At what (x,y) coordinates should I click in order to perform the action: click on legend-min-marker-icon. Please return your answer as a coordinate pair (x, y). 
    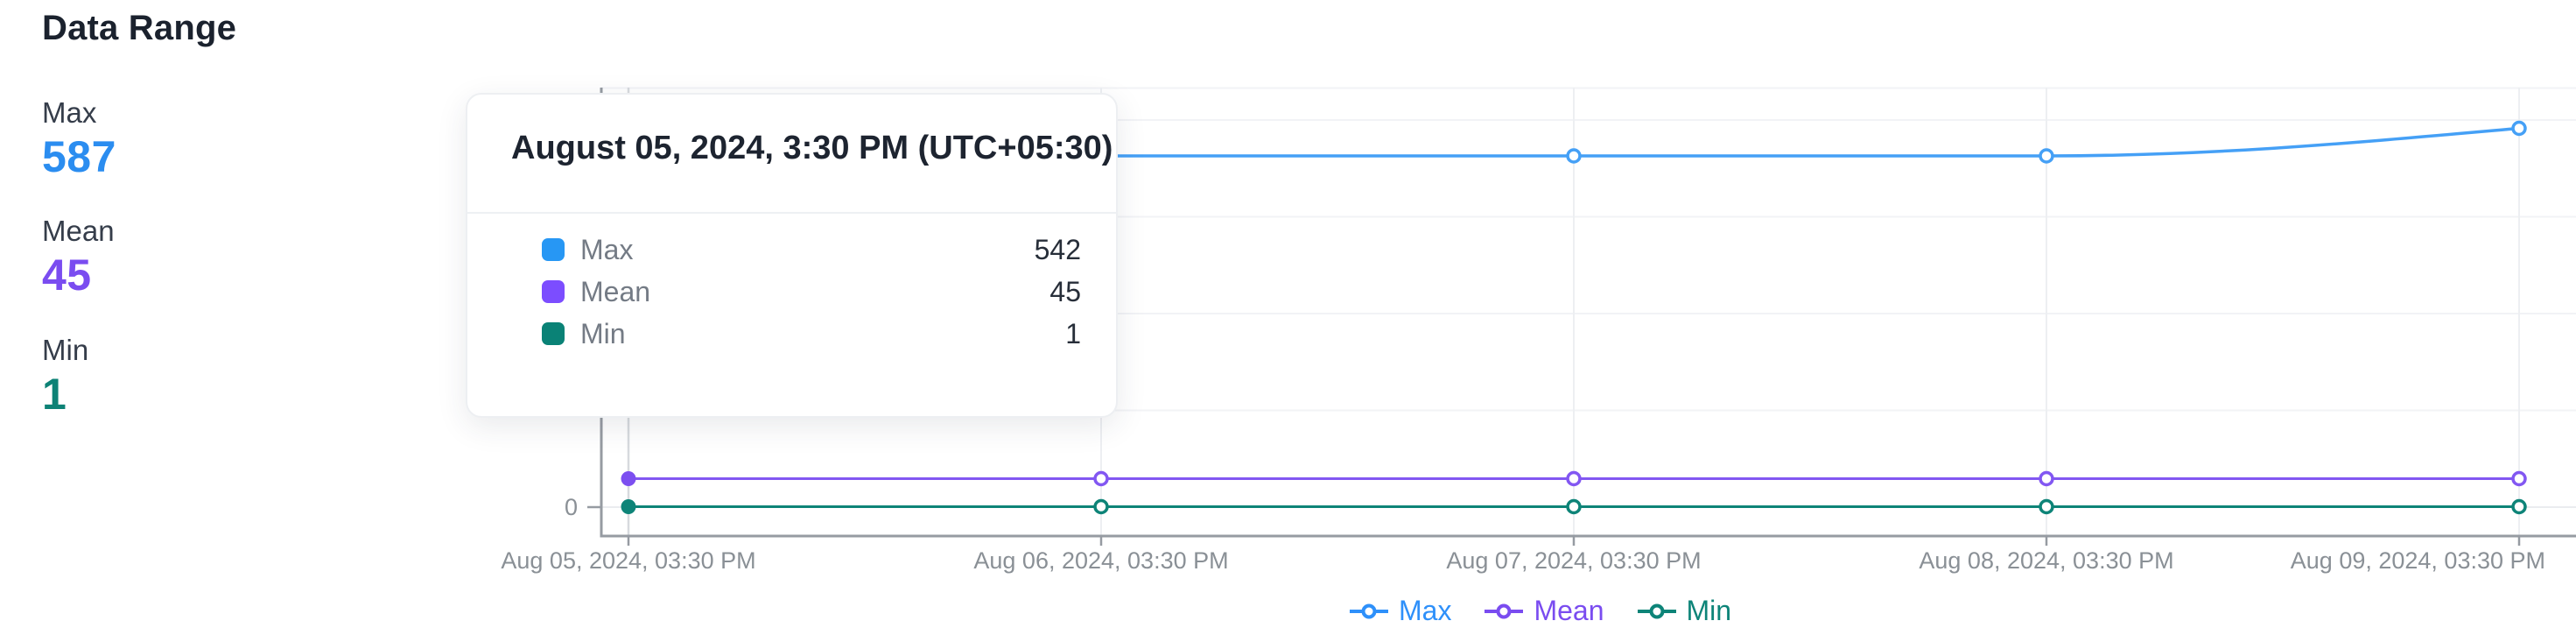
    Looking at the image, I should click on (1656, 610).